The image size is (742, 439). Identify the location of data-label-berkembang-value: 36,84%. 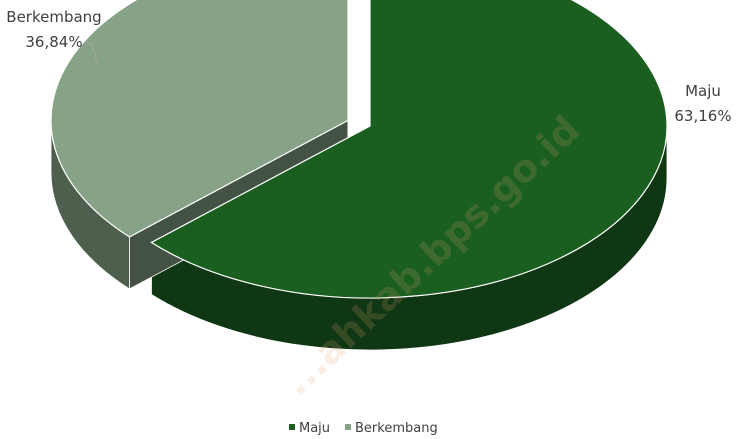
(53, 42).